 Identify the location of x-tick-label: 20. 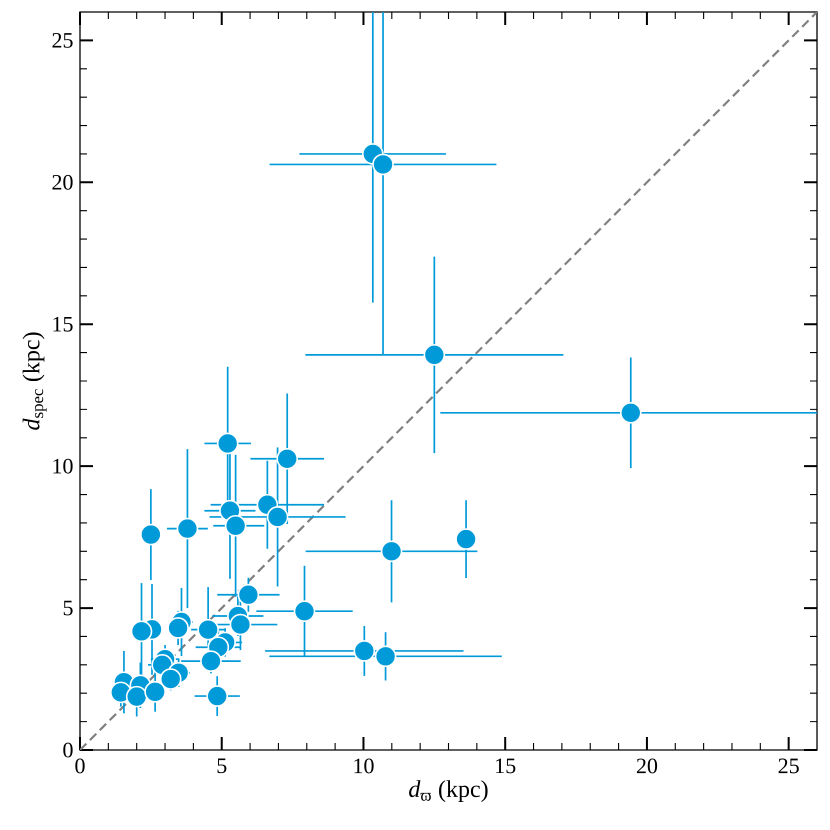
(647, 766).